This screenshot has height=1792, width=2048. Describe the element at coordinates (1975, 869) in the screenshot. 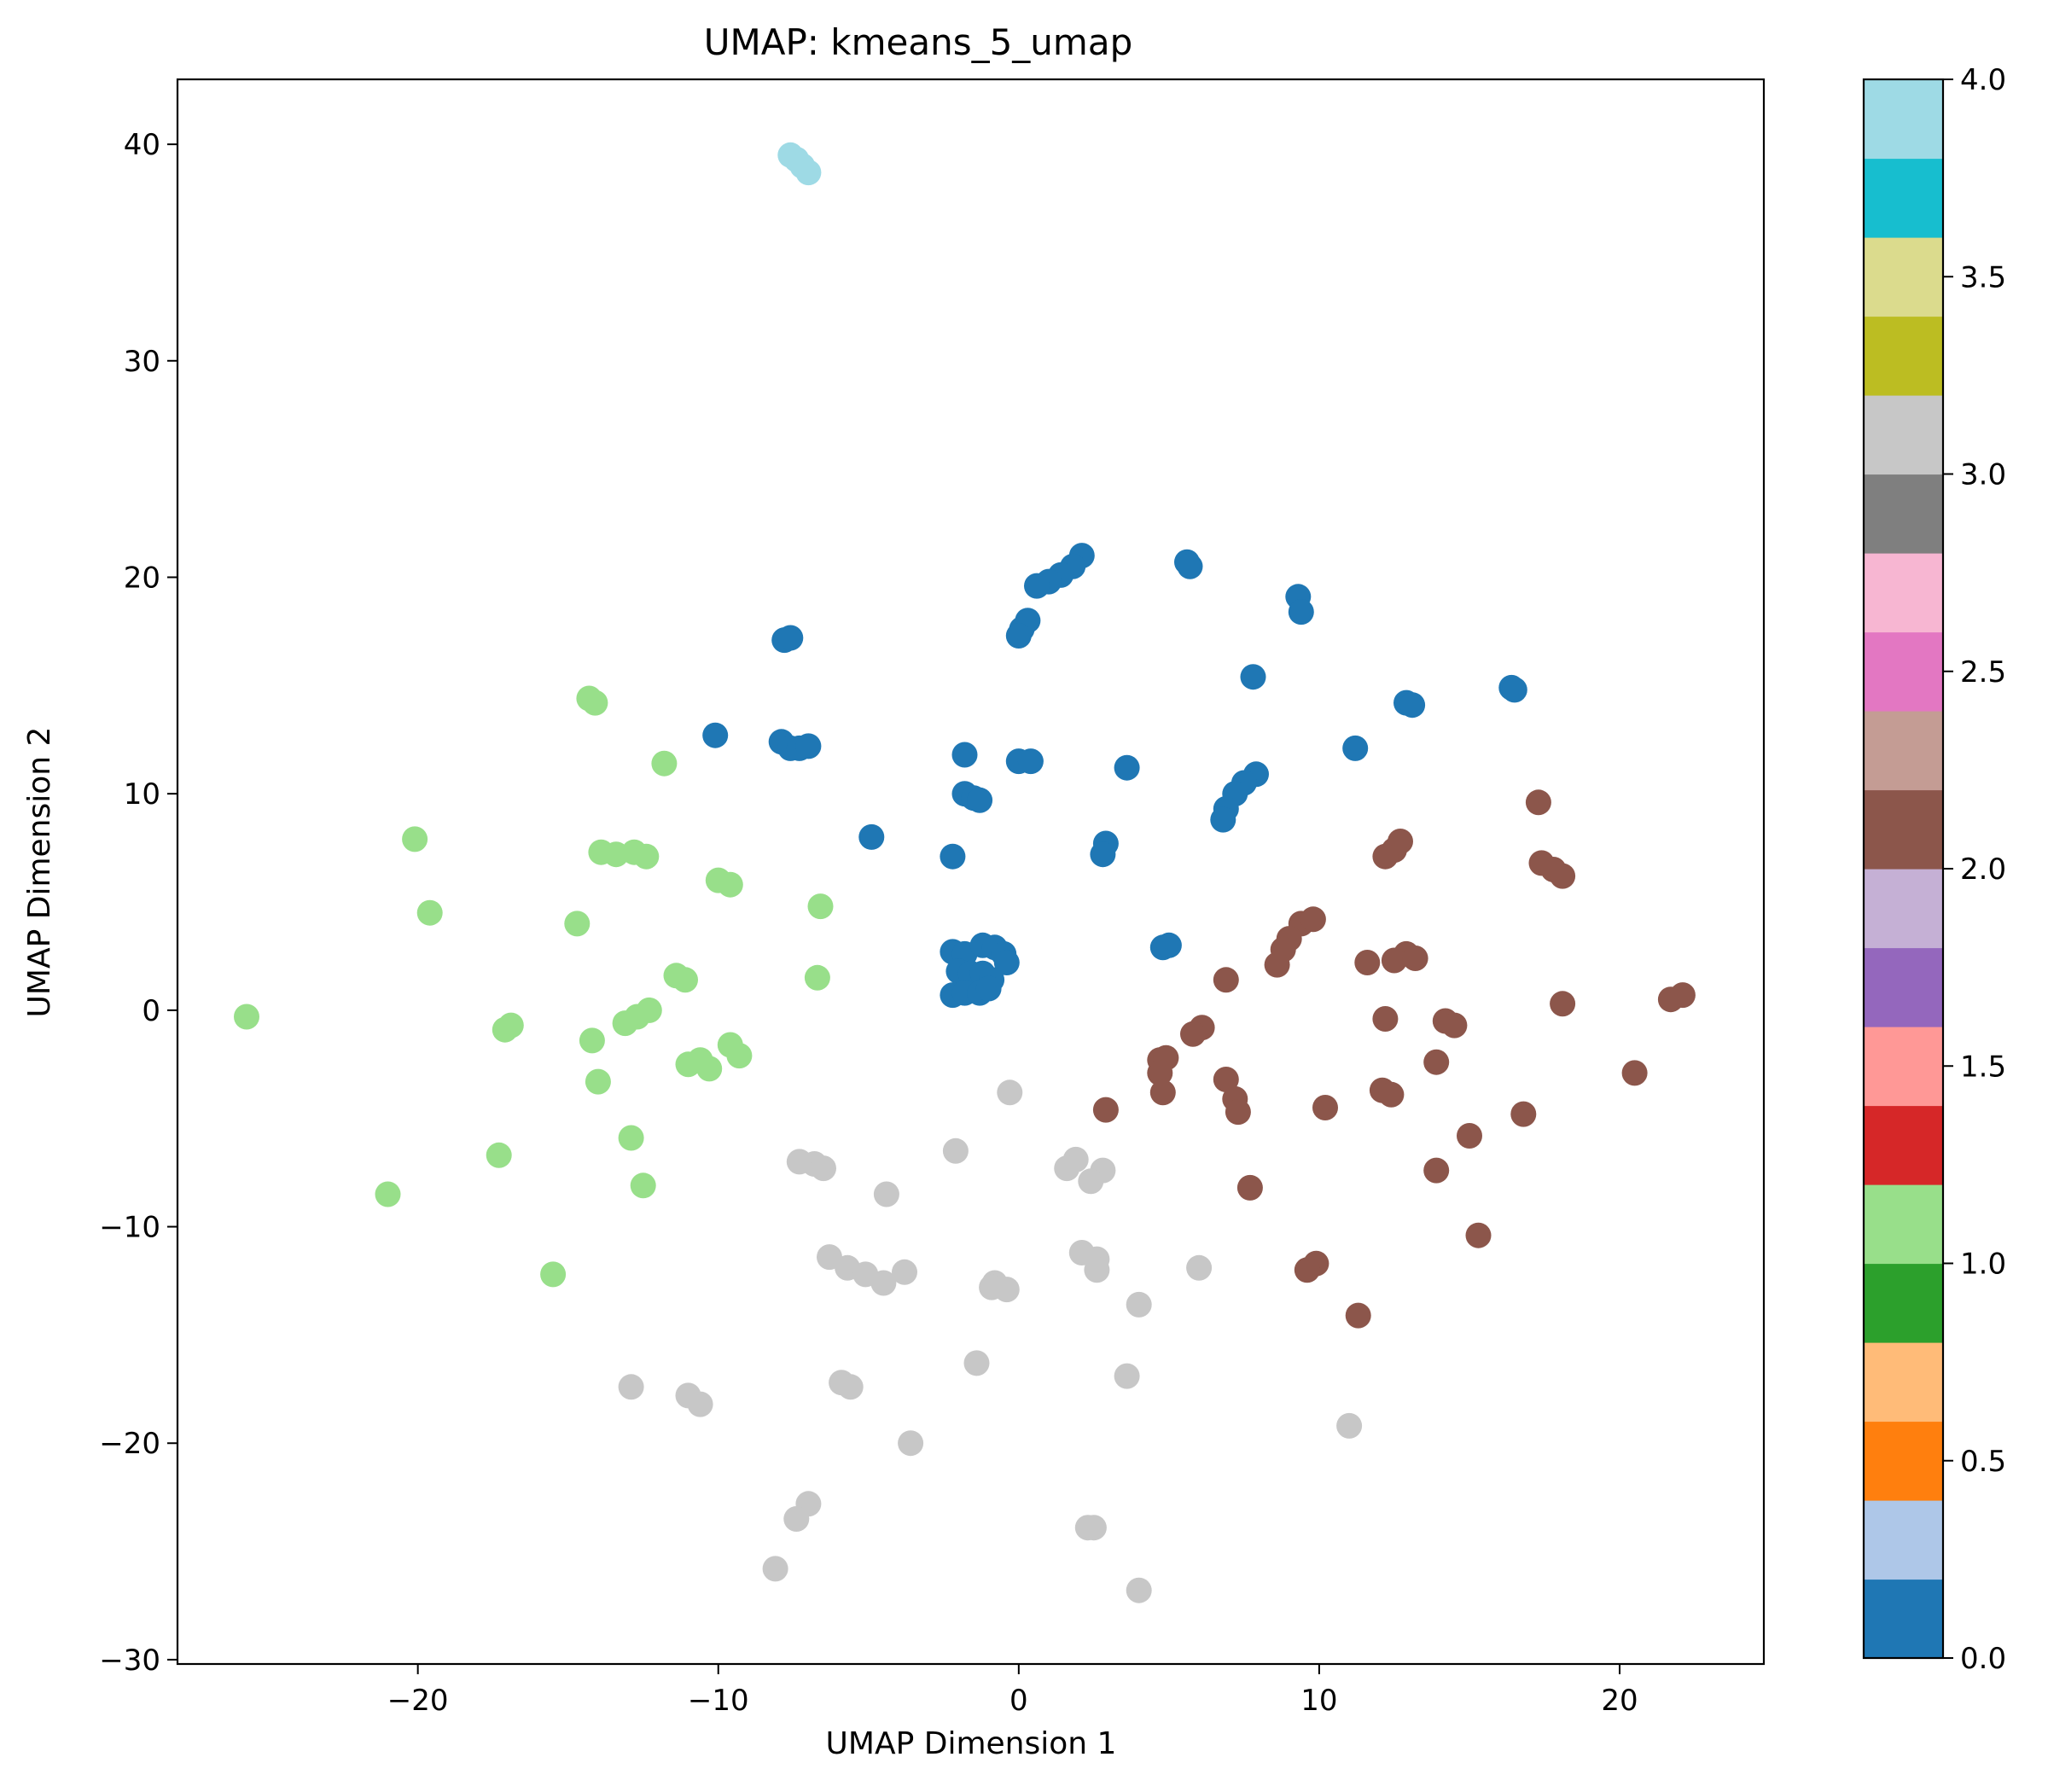

I see `colorbar-ticks: 0.0 0.5 1.0 1.5 2.0 2.5 3.0 3.5 4.0` at that location.